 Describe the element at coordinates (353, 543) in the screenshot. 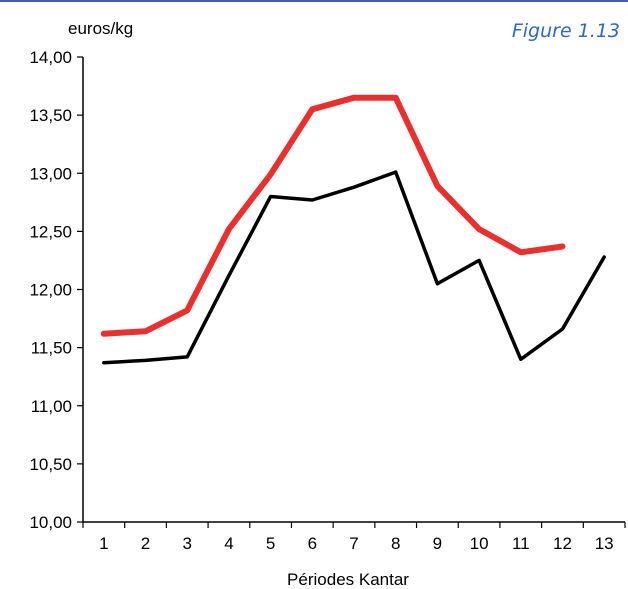

I see `x-tick-label: 7` at that location.